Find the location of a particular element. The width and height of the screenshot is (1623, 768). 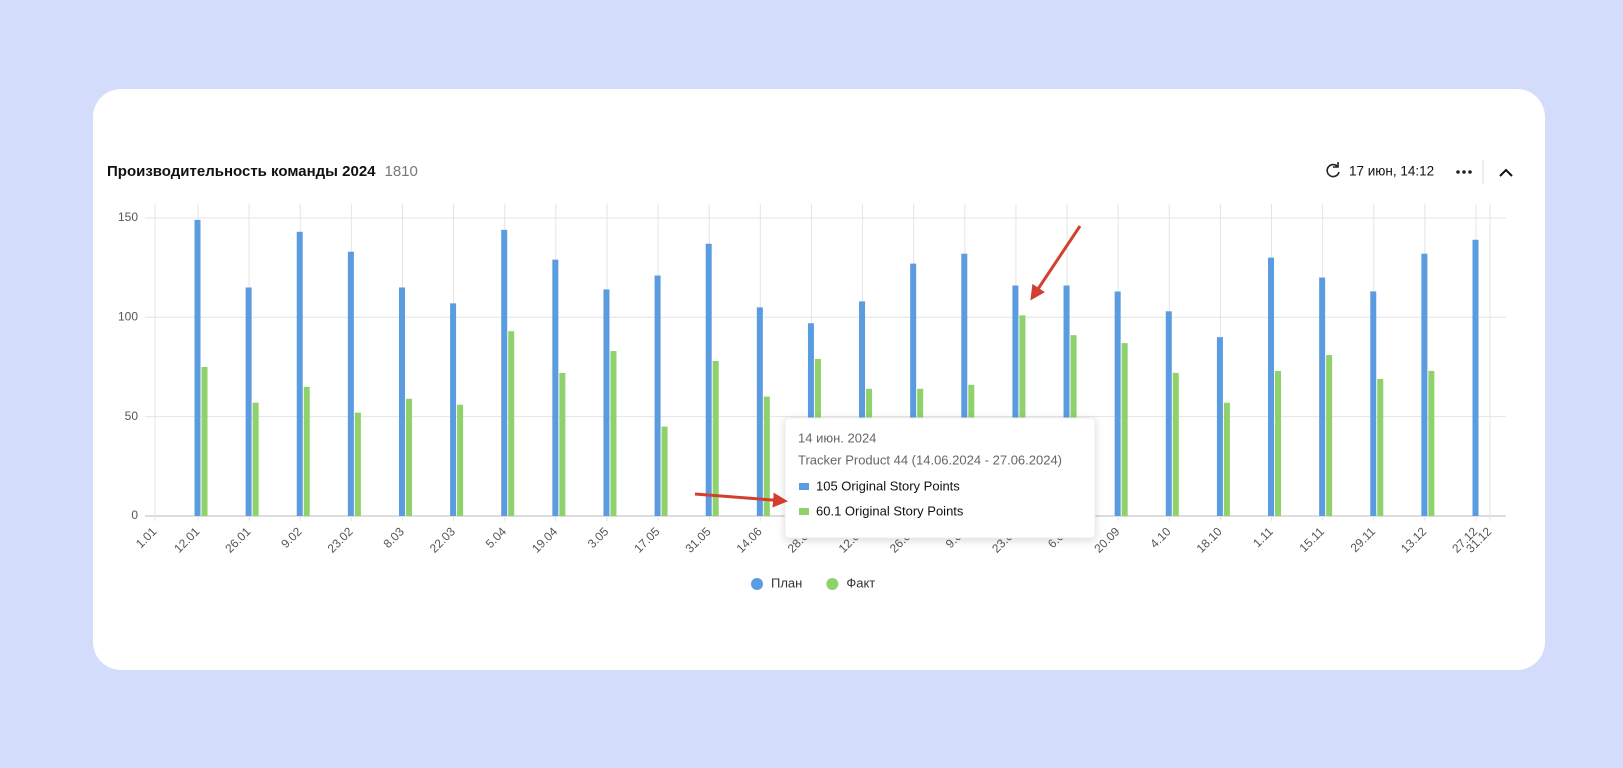

refresh-icon is located at coordinates (1333, 170).